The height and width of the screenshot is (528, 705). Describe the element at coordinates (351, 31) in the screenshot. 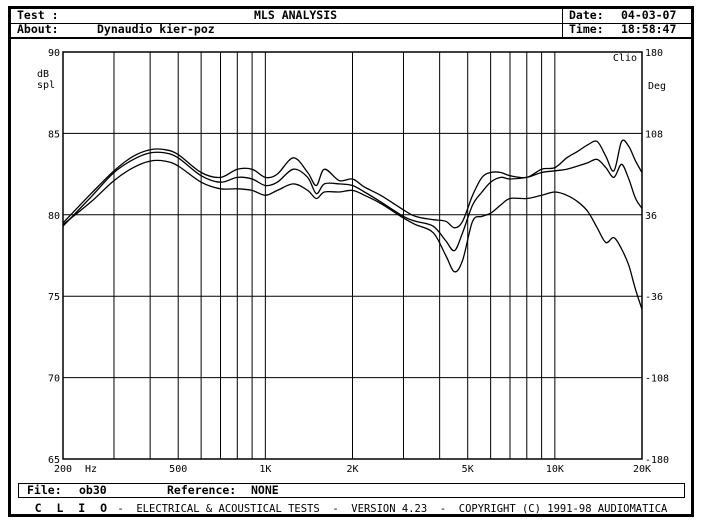

I see `header-row-2: About: Dynaudio kier-poz Time: 18:58:47` at that location.